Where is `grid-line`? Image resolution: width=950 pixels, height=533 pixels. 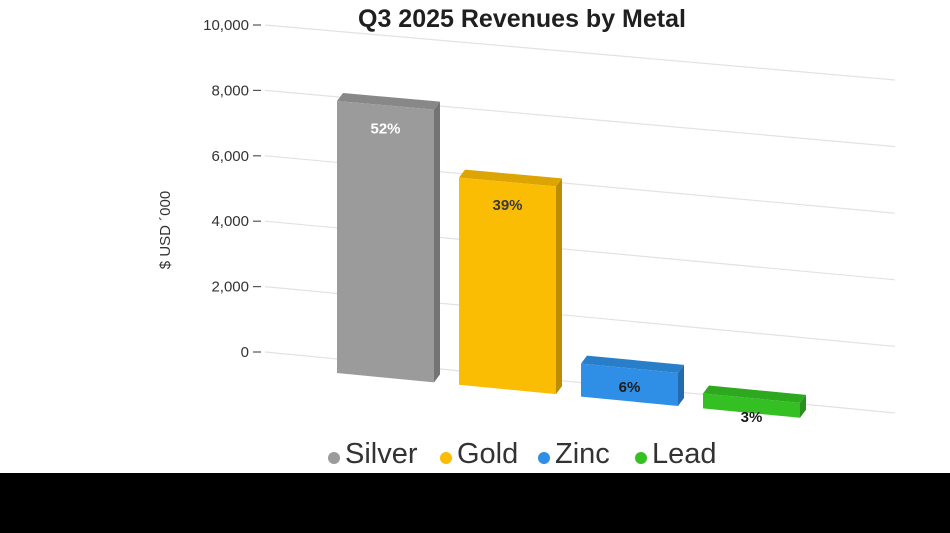 grid-line is located at coordinates (580, 52).